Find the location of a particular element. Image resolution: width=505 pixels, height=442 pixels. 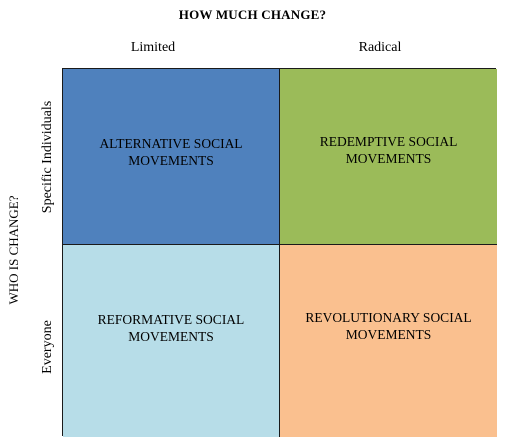

column-label-radical: Radical is located at coordinates (380, 47).